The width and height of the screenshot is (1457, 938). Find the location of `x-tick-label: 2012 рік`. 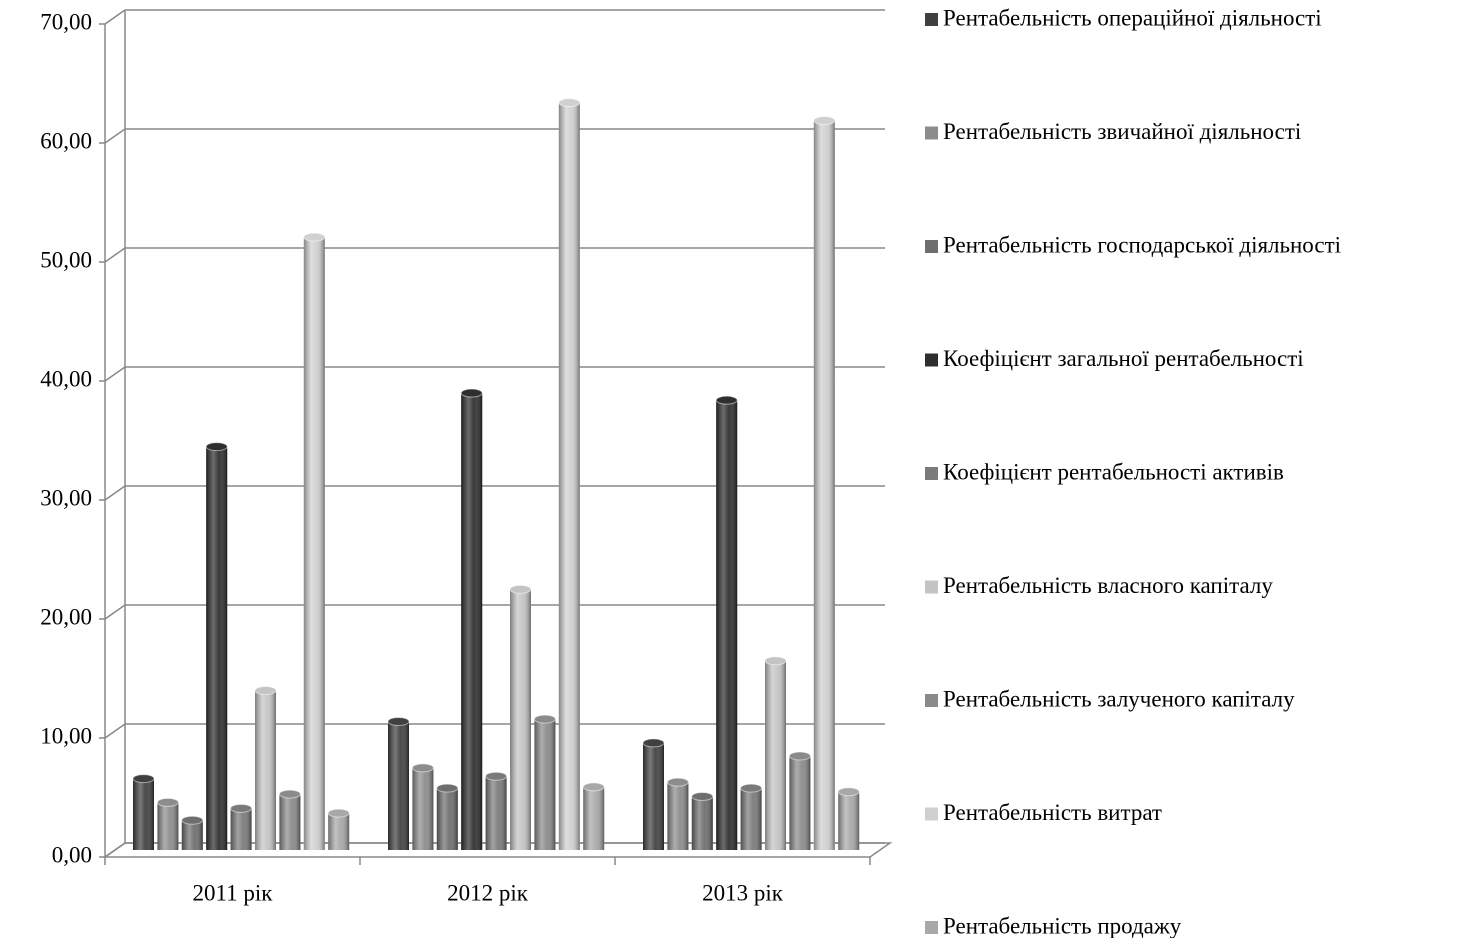

x-tick-label: 2012 рік is located at coordinates (488, 892).